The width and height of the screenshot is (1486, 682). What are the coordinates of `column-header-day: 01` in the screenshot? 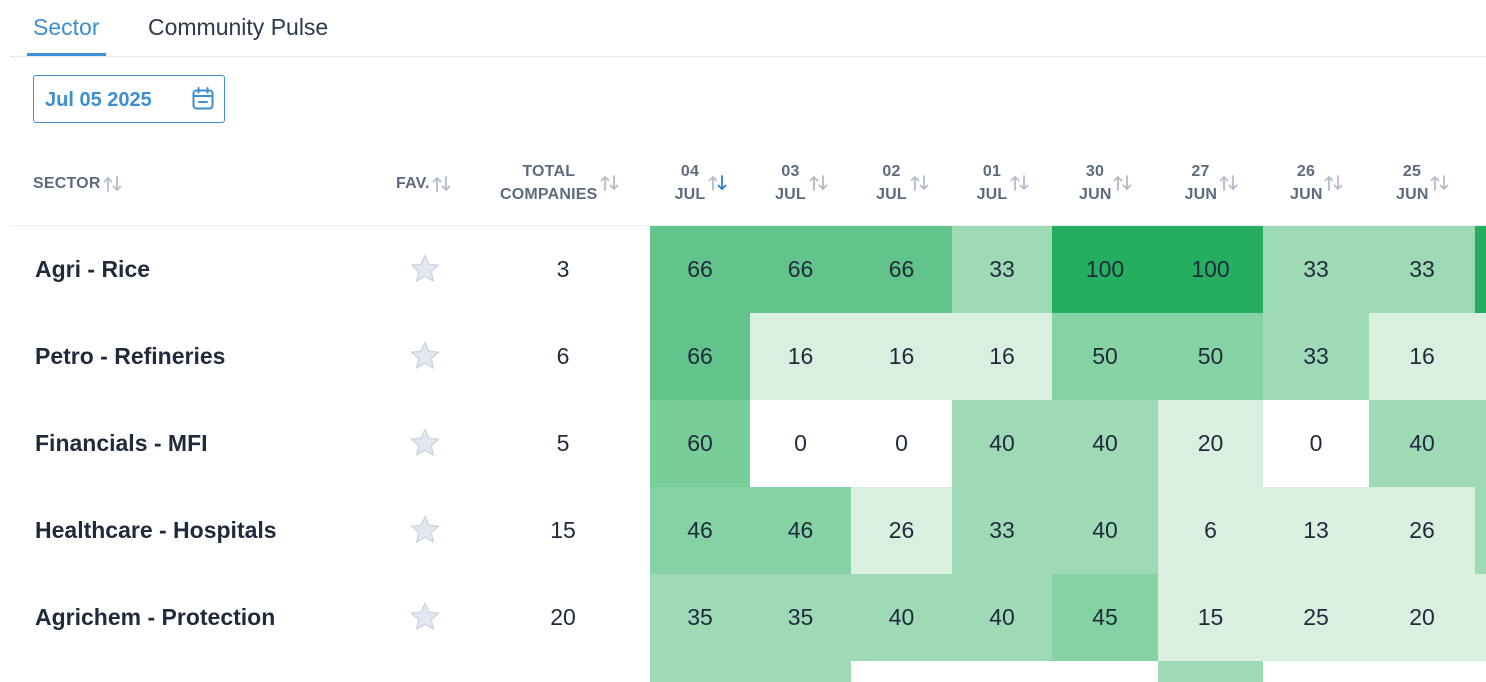 It's located at (992, 171).